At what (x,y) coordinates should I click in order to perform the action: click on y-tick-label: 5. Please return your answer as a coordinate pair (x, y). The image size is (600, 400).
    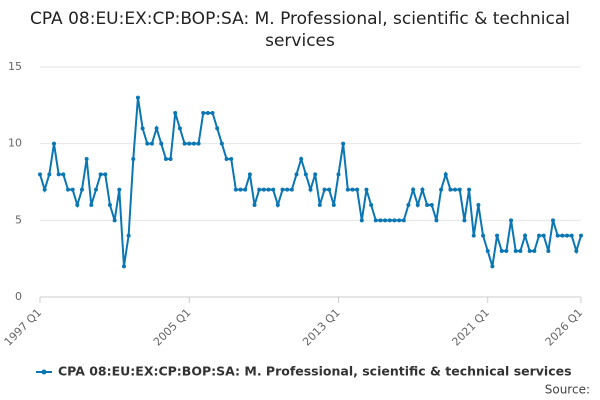
    Looking at the image, I should click on (18, 219).